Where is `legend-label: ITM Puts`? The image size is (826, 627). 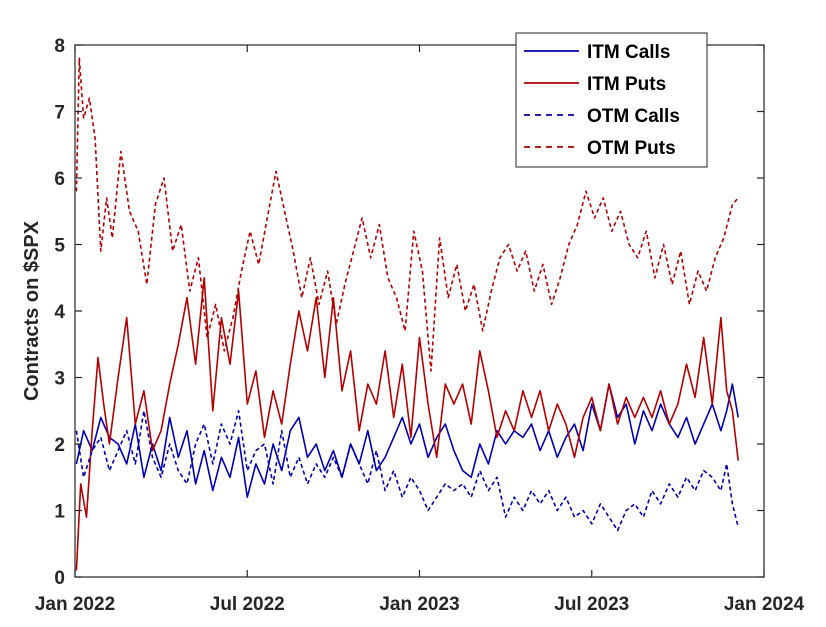
legend-label: ITM Puts is located at coordinates (626, 84).